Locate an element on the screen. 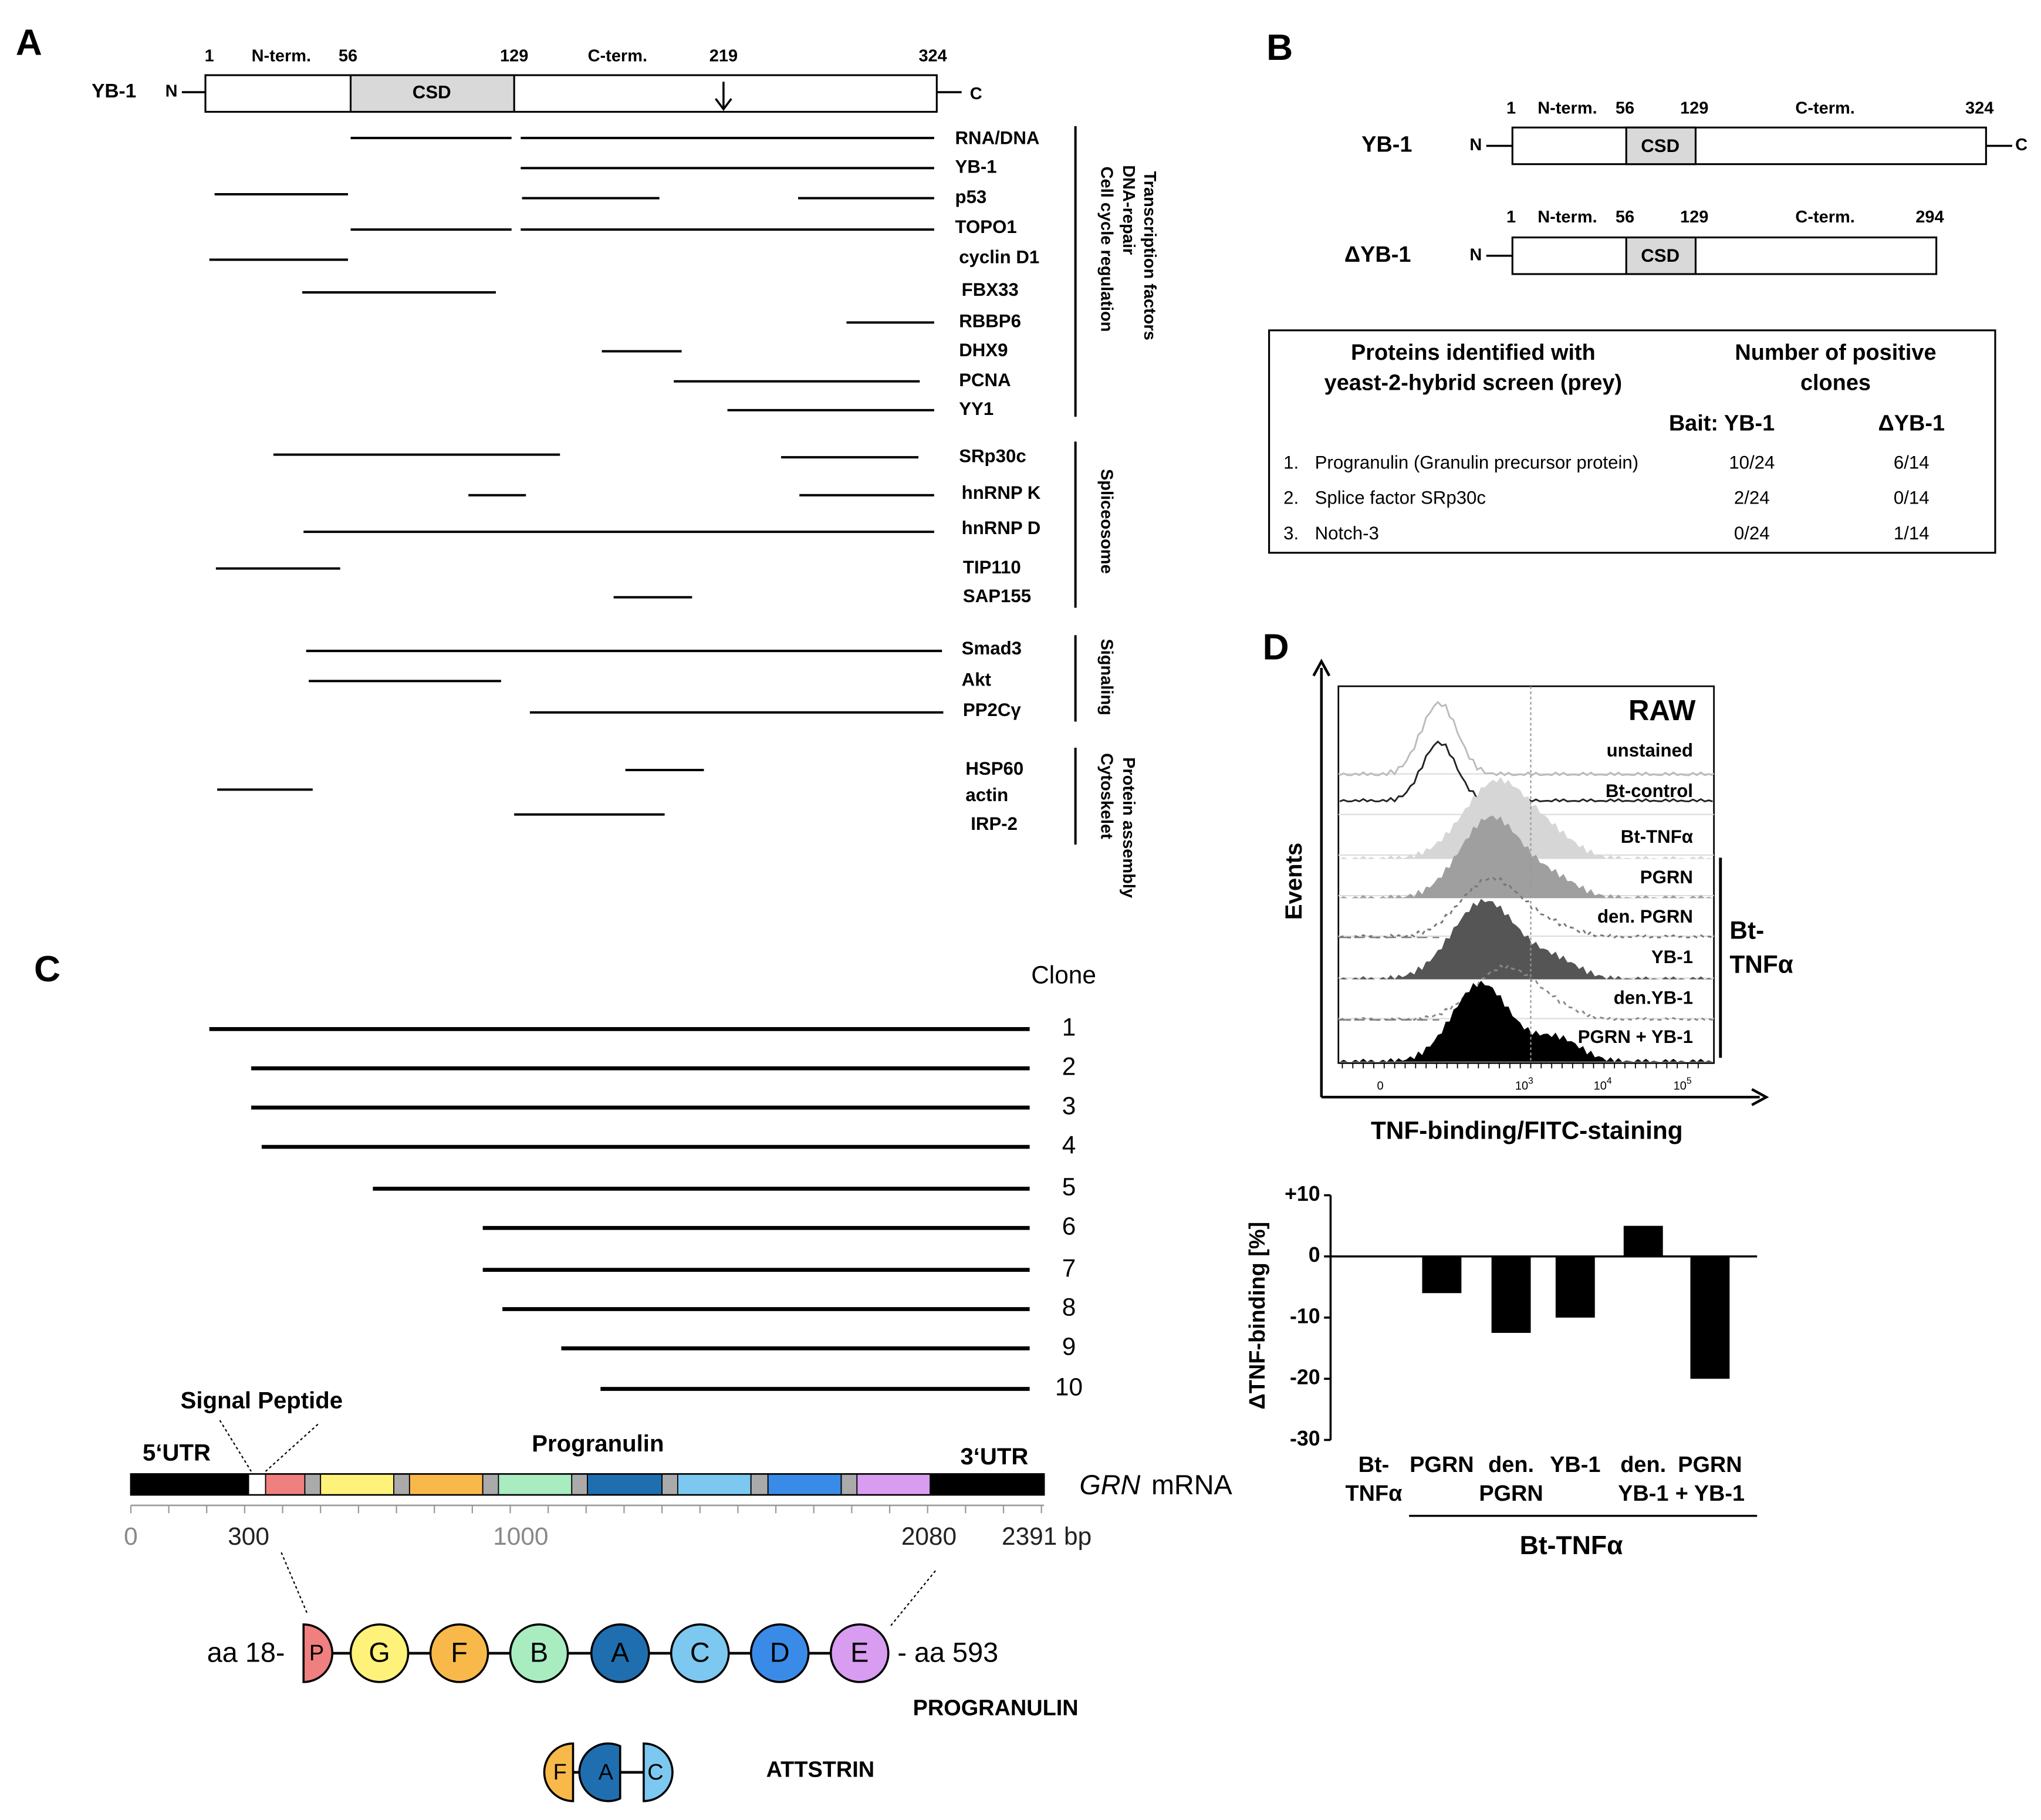  construct-name: YB-1 is located at coordinates (1386, 144).